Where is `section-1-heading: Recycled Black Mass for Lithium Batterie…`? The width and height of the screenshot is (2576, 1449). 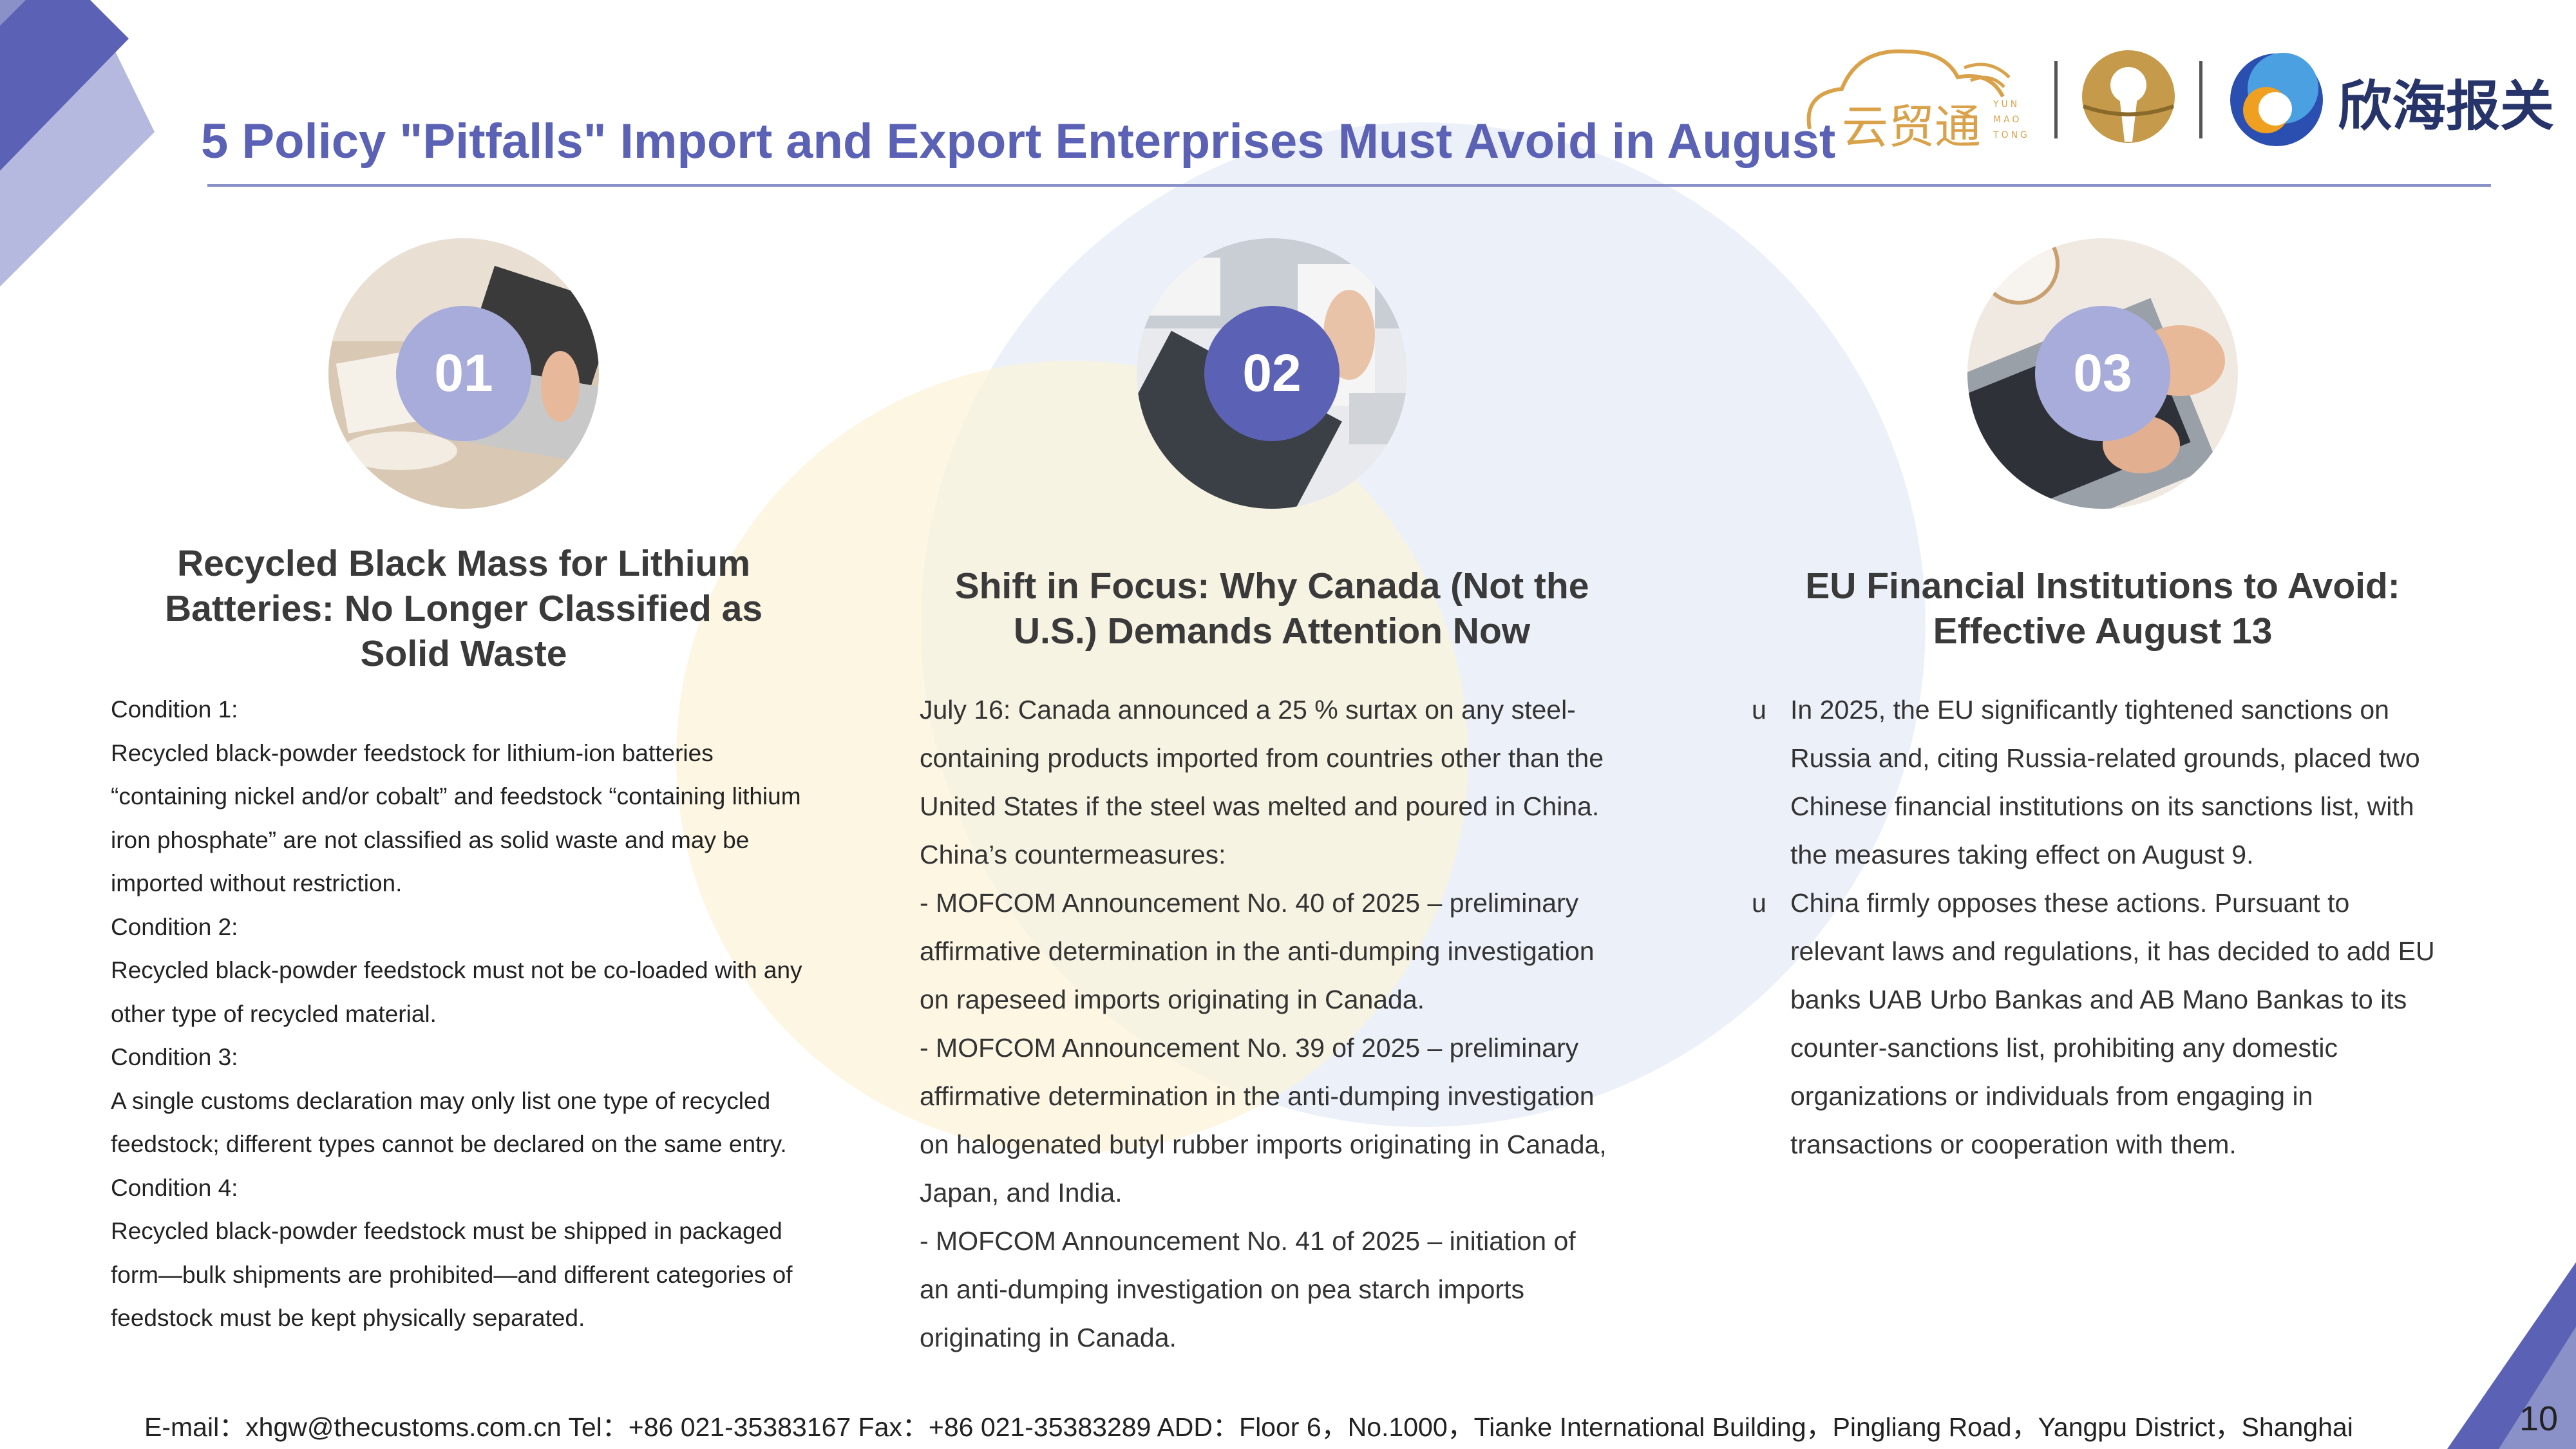
section-1-heading: Recycled Black Mass for Lithium Batterie… is located at coordinates (463, 608).